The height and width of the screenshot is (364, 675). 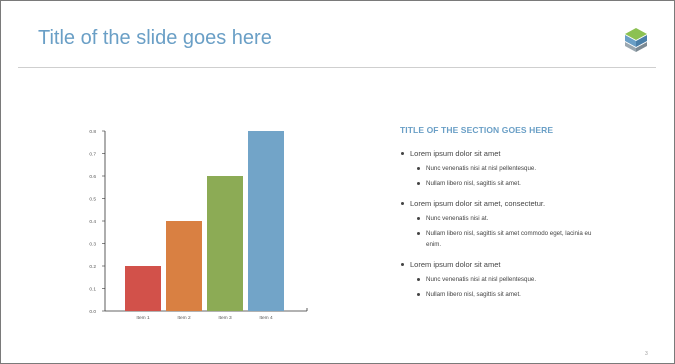 What do you see at coordinates (266, 318) in the screenshot?
I see `x-tick-label: Item 4` at bounding box center [266, 318].